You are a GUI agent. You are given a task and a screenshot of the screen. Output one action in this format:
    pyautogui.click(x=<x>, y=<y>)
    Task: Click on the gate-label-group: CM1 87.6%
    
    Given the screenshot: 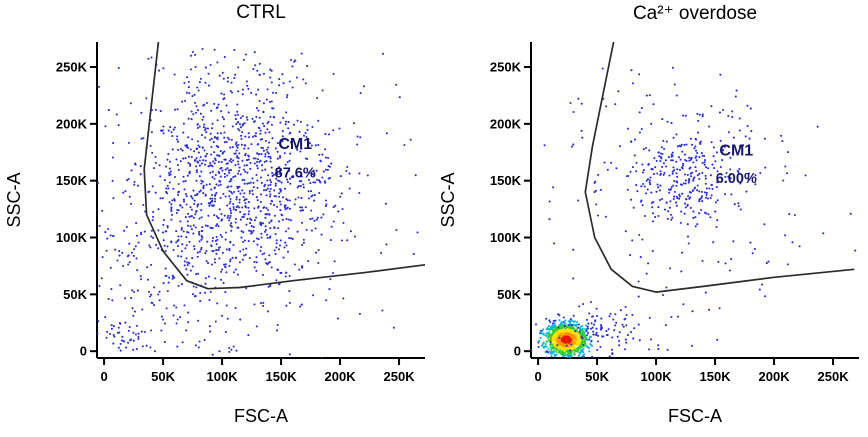 What is the action you would take?
    pyautogui.click(x=295, y=158)
    